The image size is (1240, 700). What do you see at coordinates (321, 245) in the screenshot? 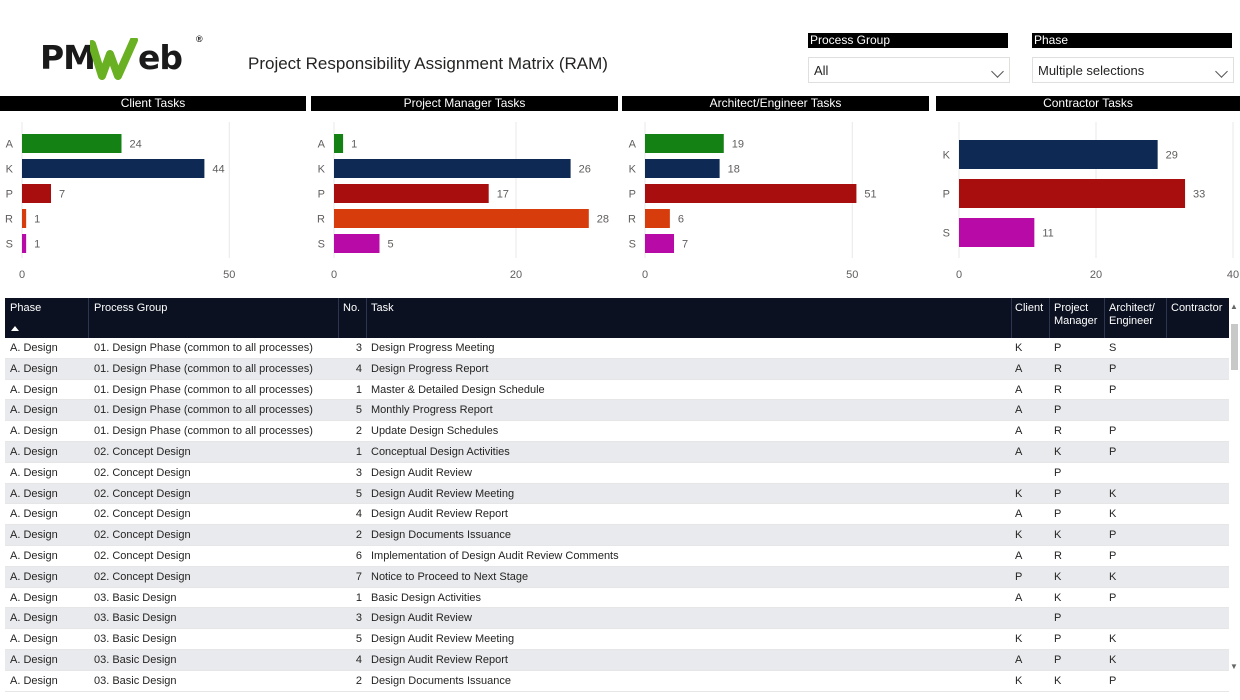
I see `category-label: S` at bounding box center [321, 245].